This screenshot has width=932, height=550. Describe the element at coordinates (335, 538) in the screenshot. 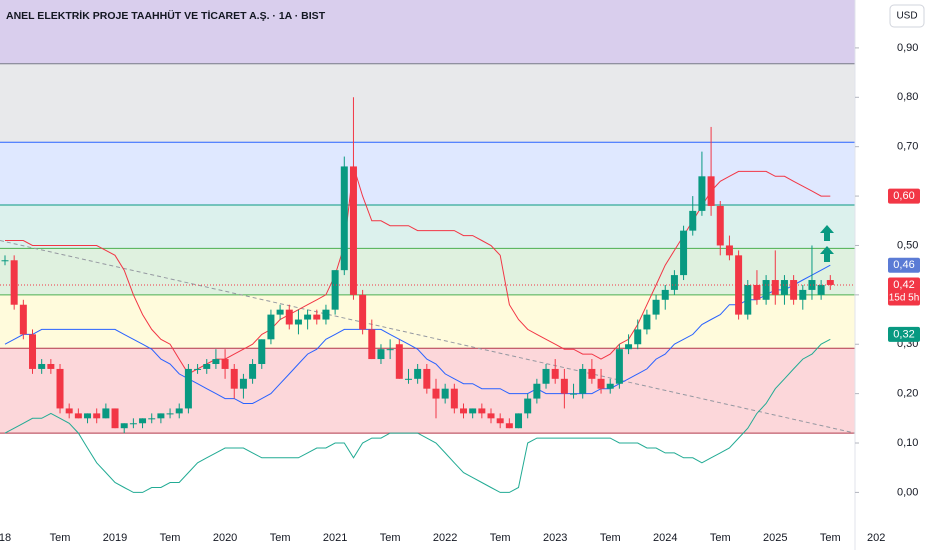

I see `x-tick-label: 2021` at that location.